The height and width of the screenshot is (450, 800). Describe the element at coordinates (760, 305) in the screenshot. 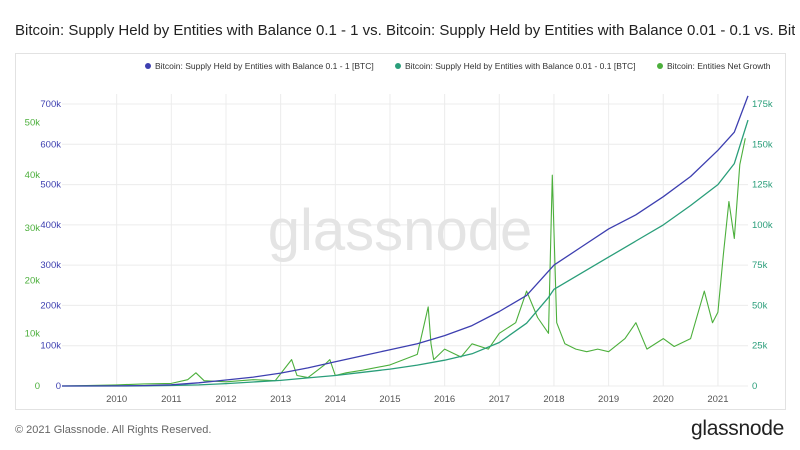

I see `y-right-tick-label: 50k` at that location.